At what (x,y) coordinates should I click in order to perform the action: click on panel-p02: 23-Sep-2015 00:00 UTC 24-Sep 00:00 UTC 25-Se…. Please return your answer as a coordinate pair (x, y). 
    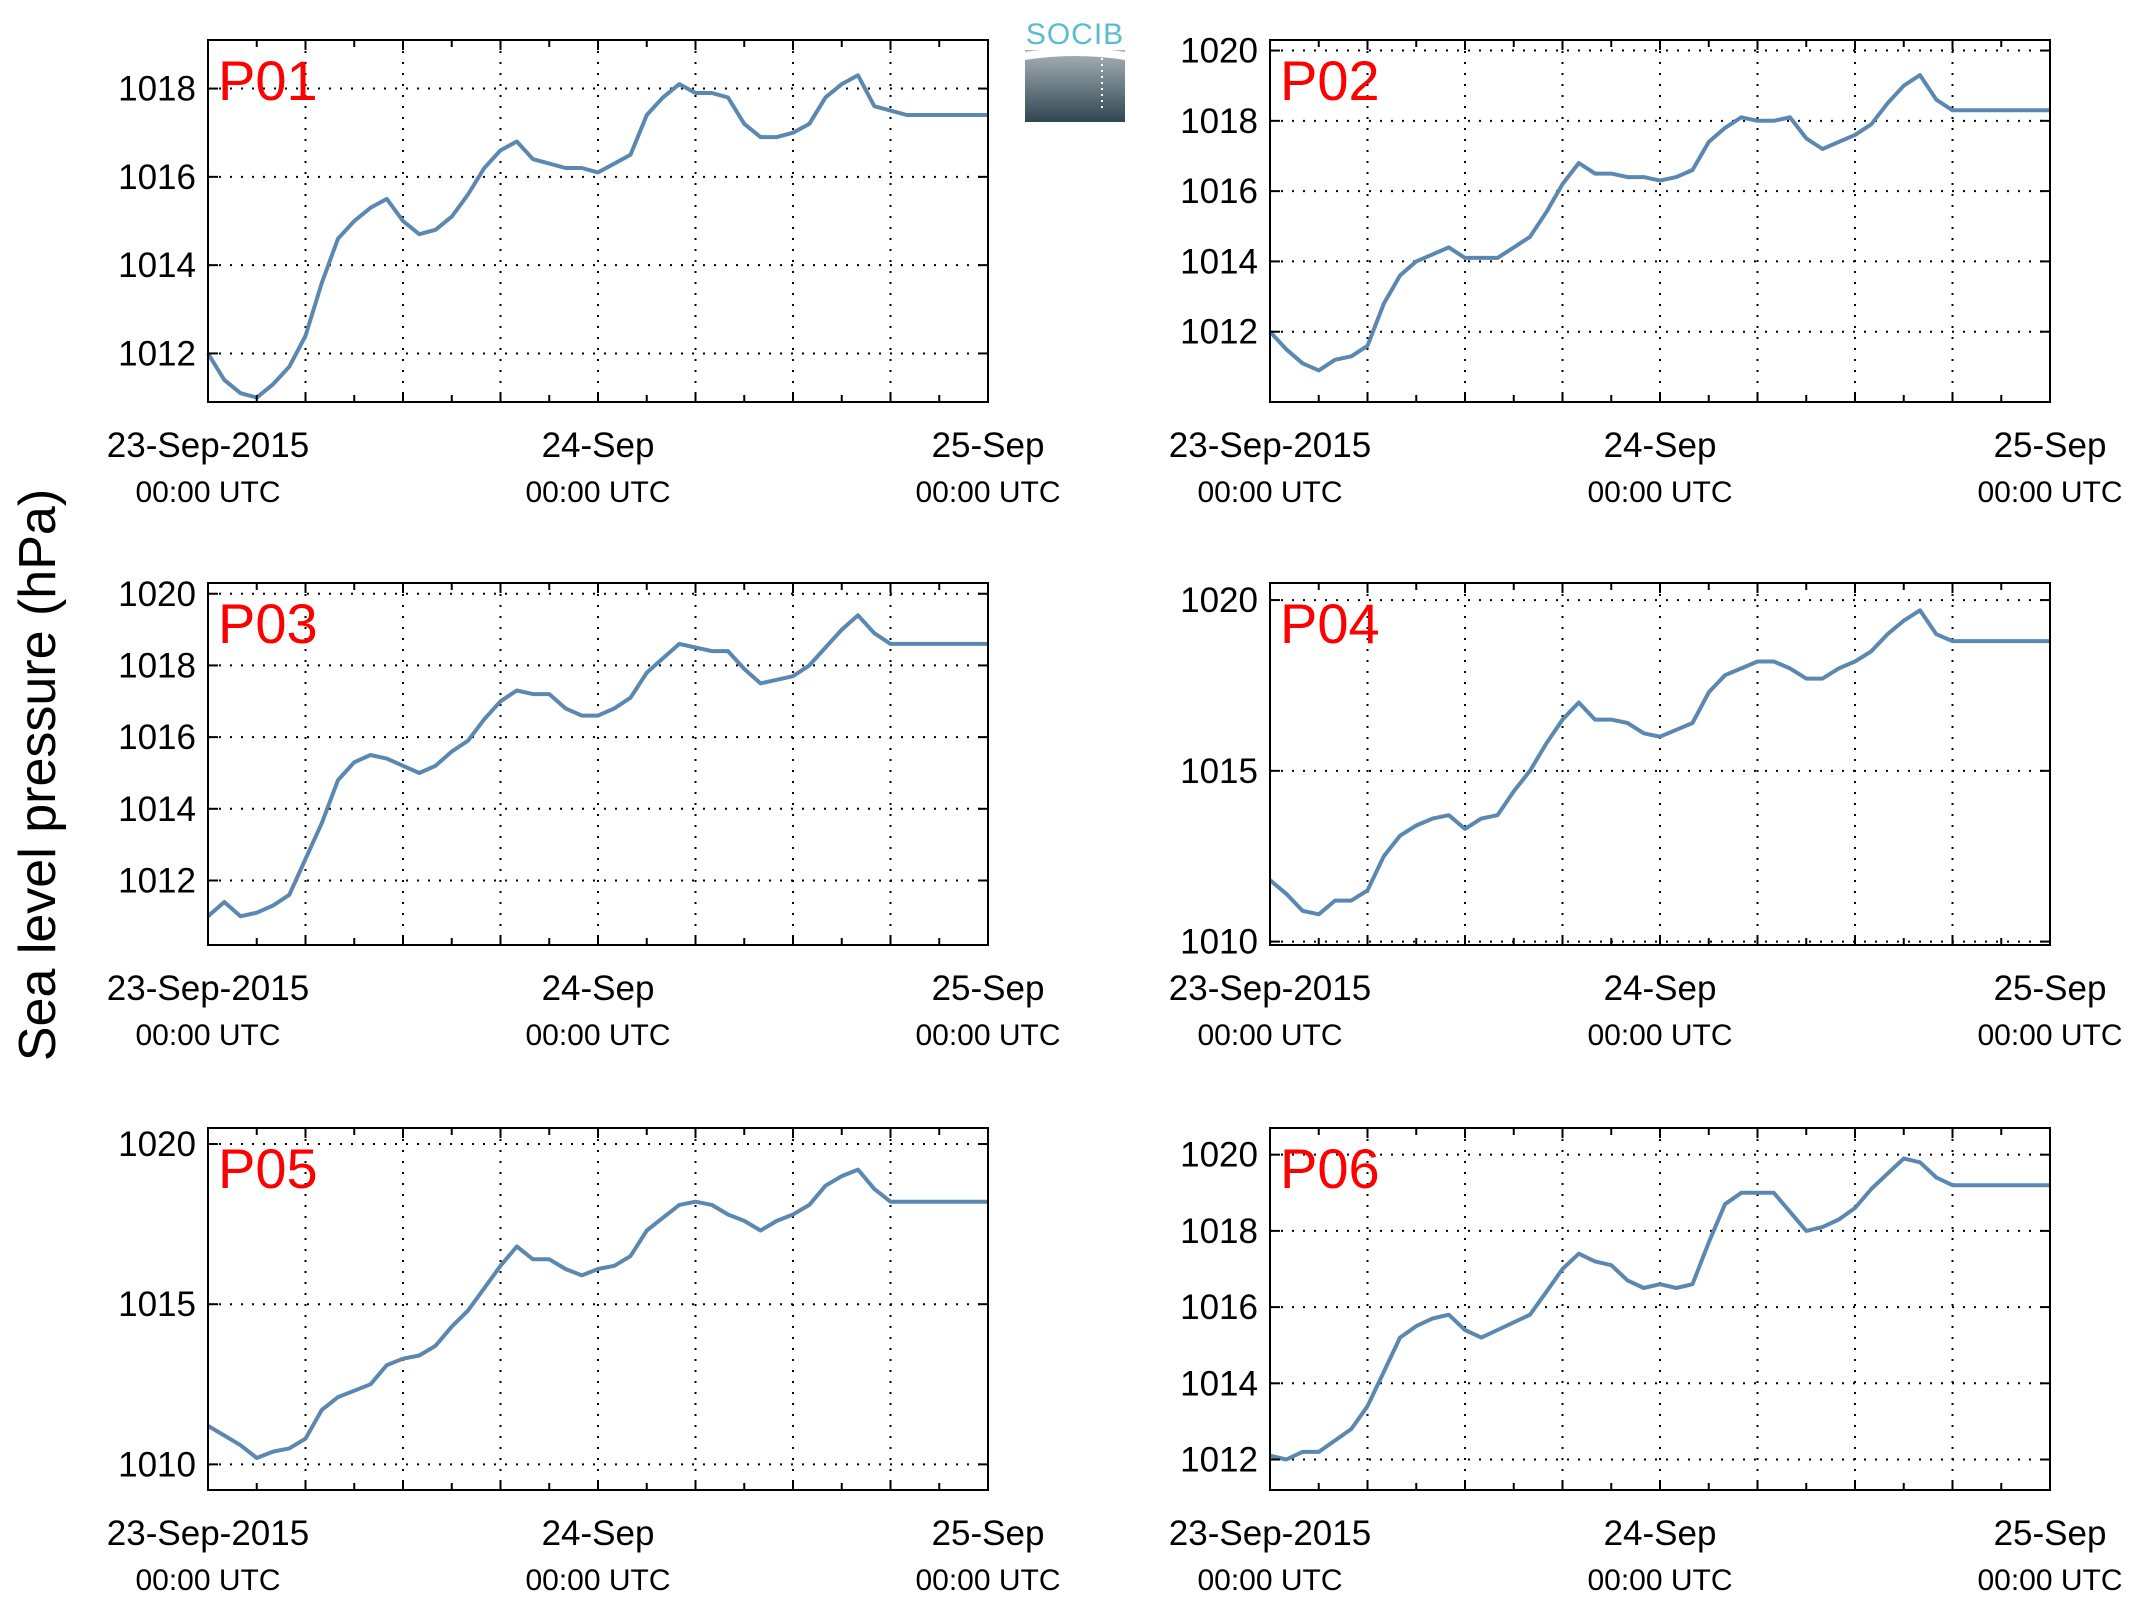
    Looking at the image, I should click on (1646, 270).